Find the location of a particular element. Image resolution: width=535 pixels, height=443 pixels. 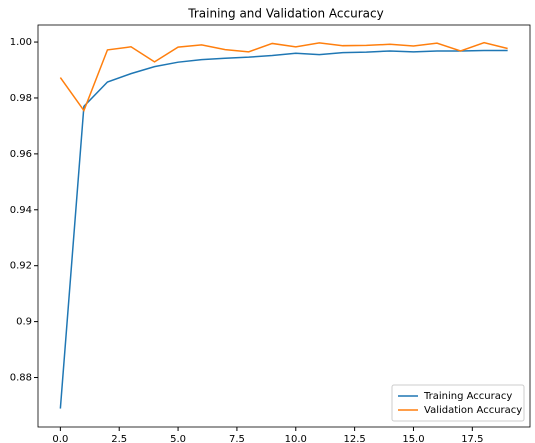

x-tick-label: 0.0 is located at coordinates (60, 438).